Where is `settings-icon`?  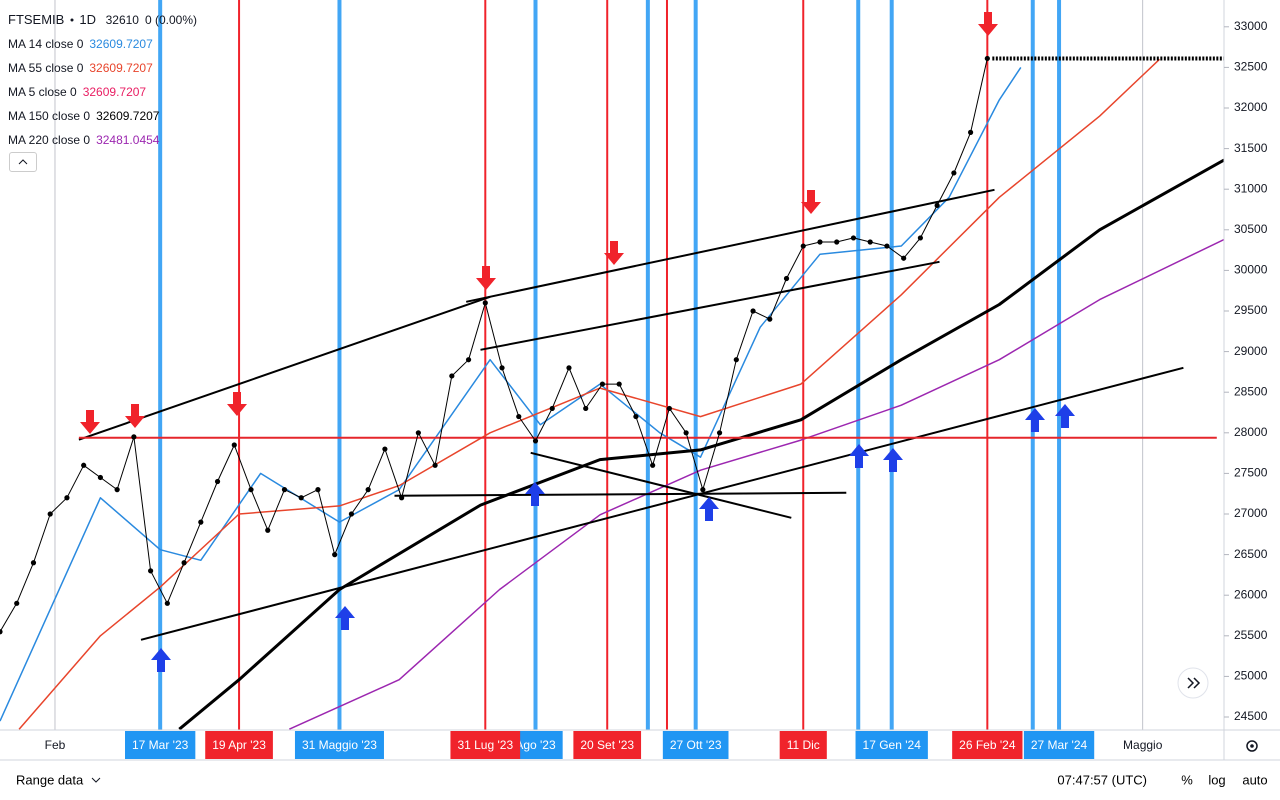
settings-icon is located at coordinates (1252, 746).